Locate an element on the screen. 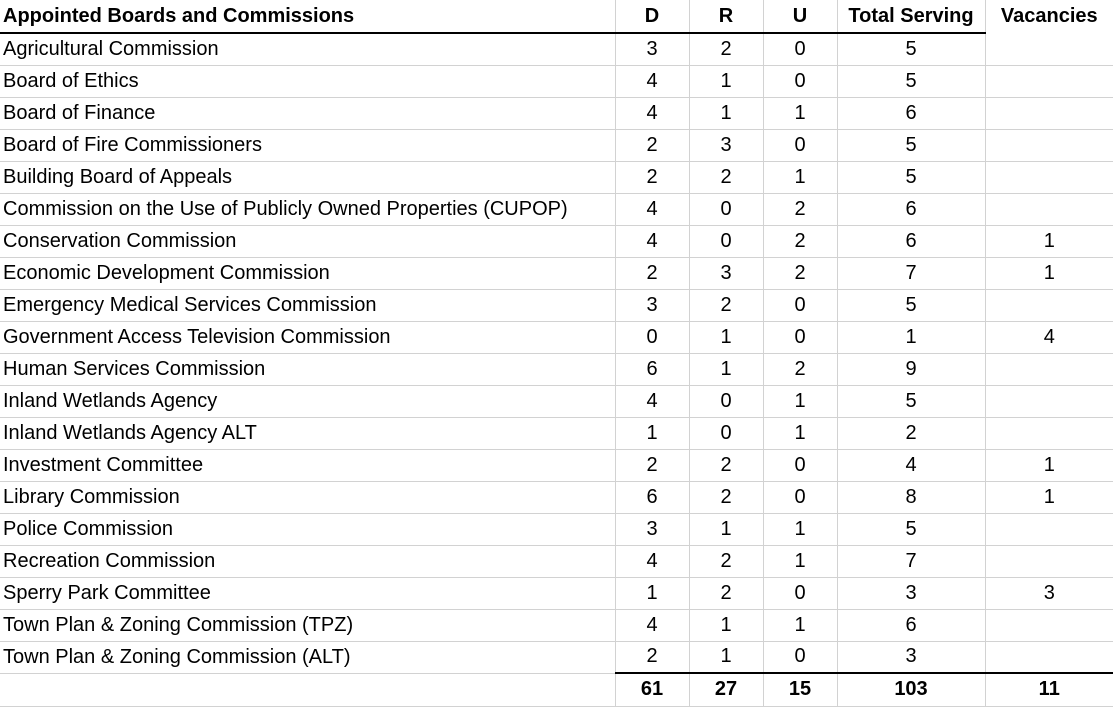 The height and width of the screenshot is (707, 1113). table-row: Human Services Commission 6 1 2 9 is located at coordinates (556, 369).